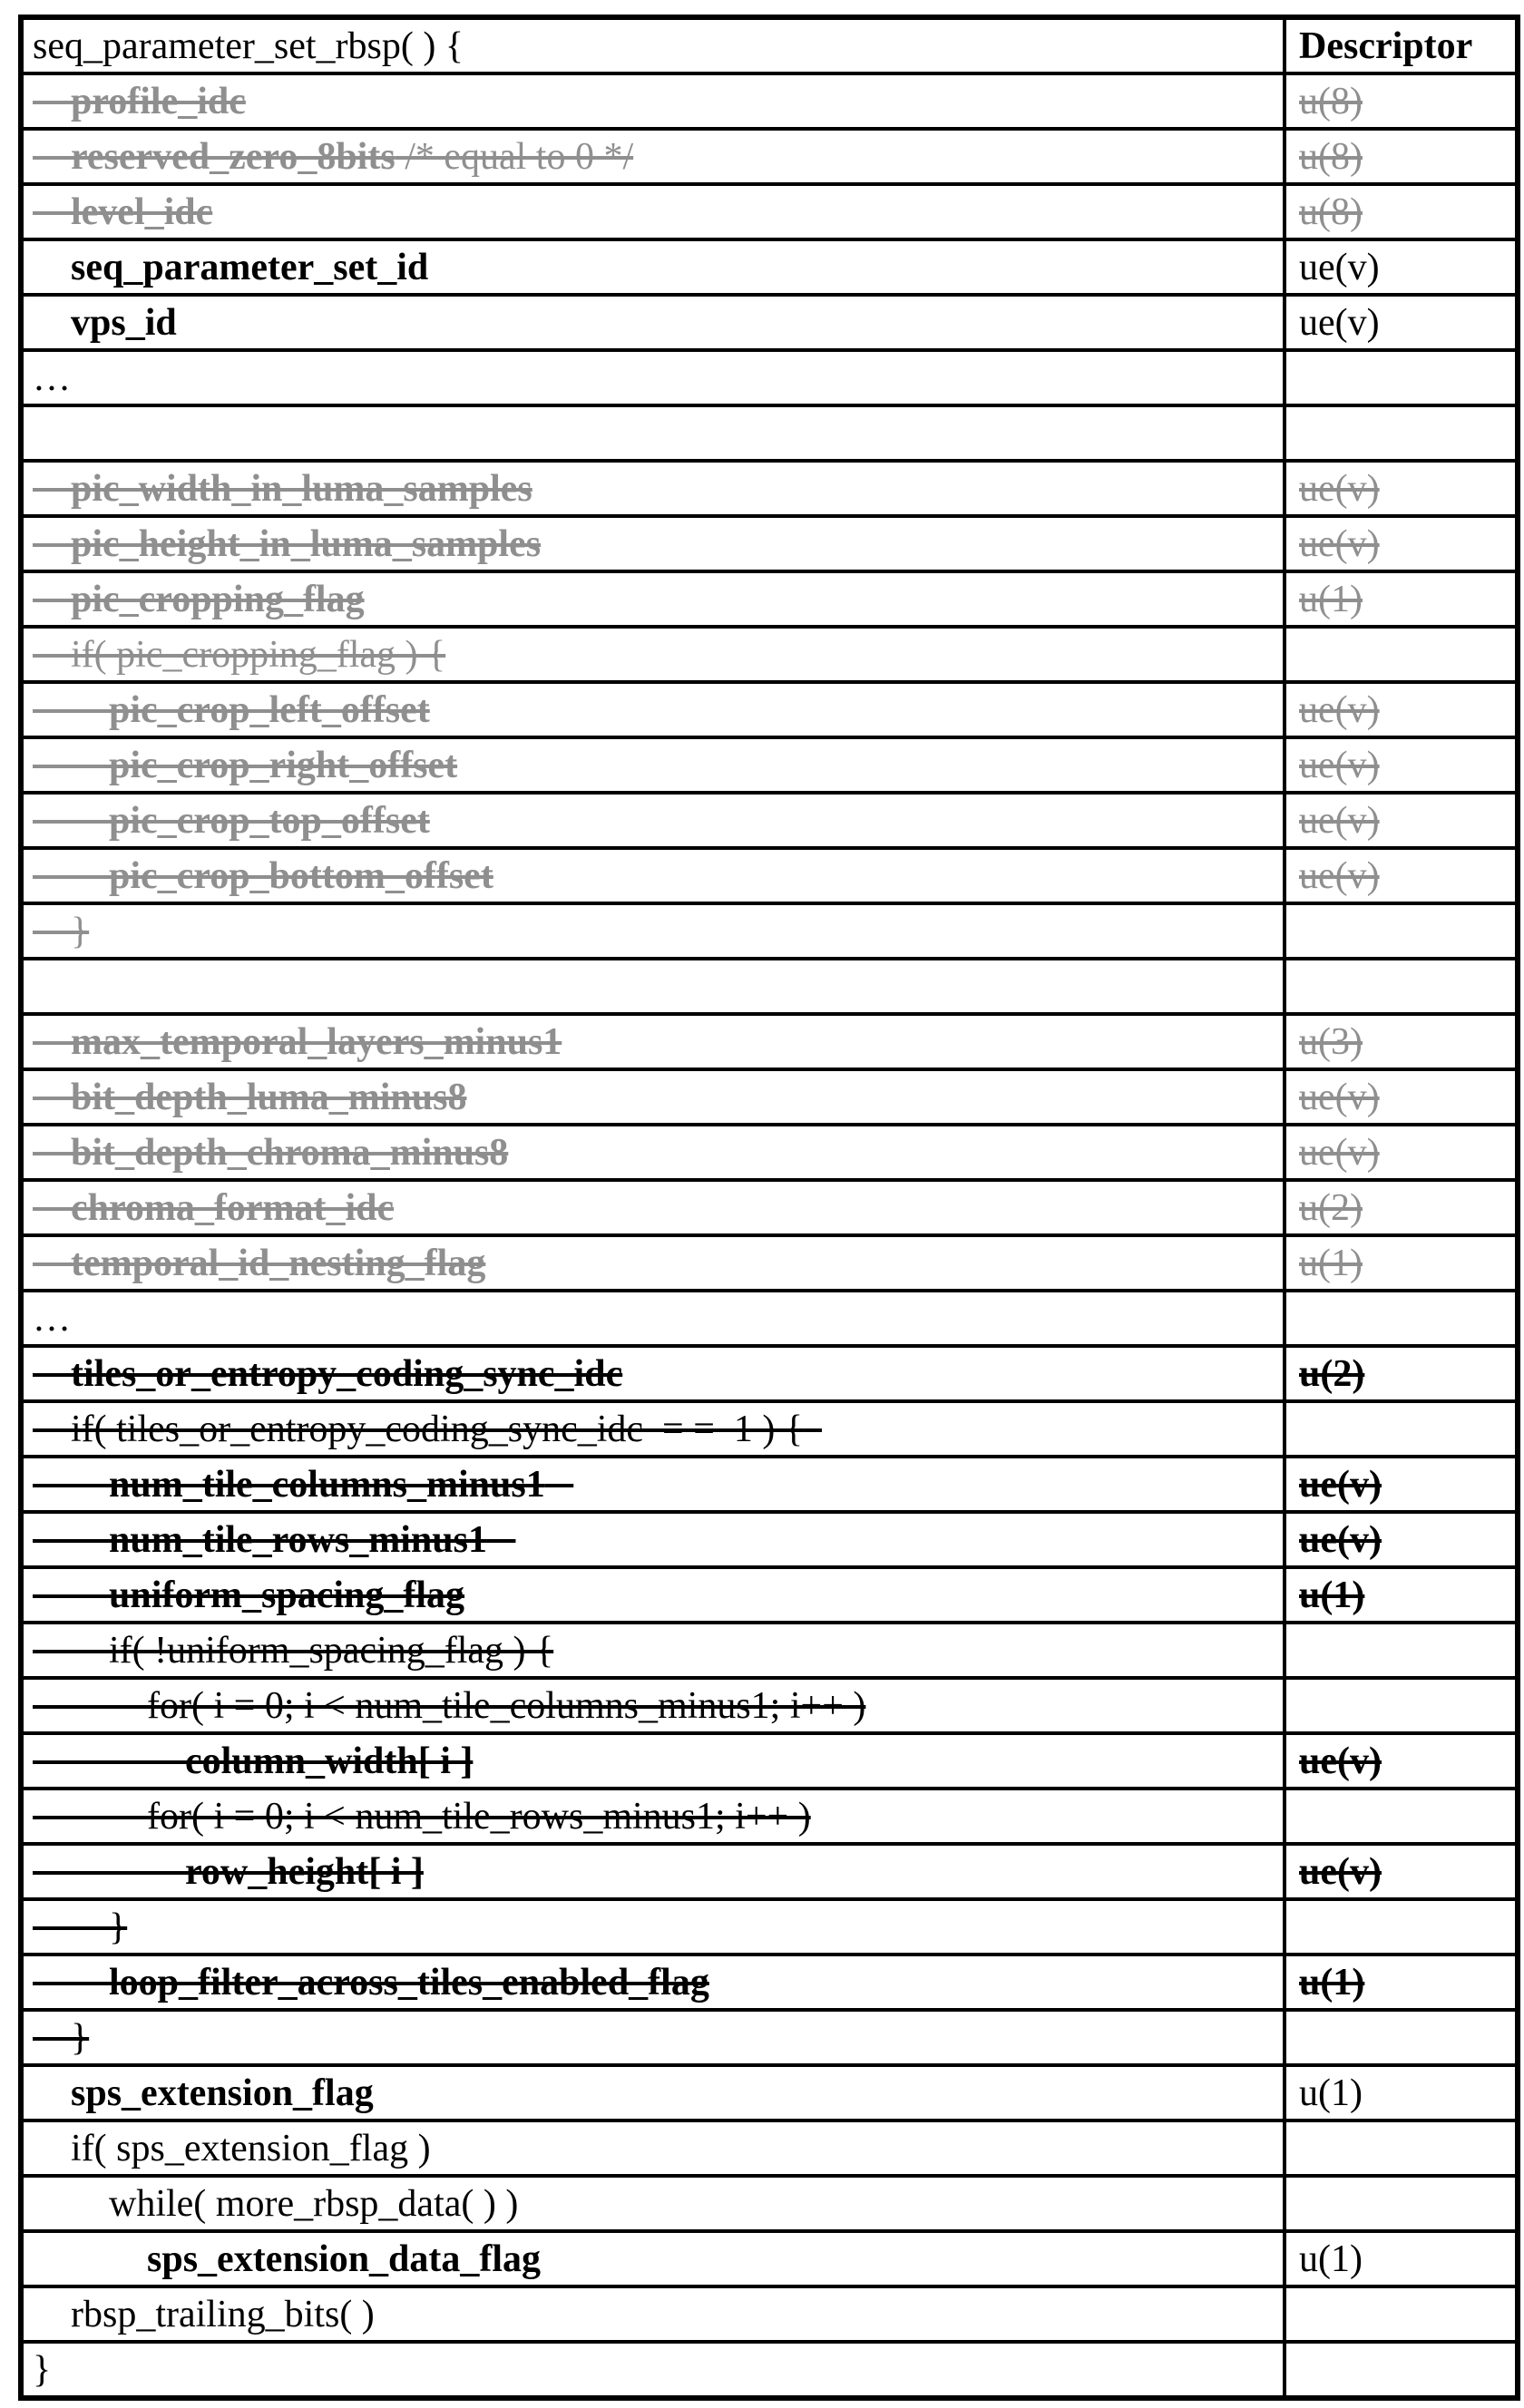 This screenshot has height=2408, width=1524. I want to click on descriptor-cell: u(1), so click(1401, 599).